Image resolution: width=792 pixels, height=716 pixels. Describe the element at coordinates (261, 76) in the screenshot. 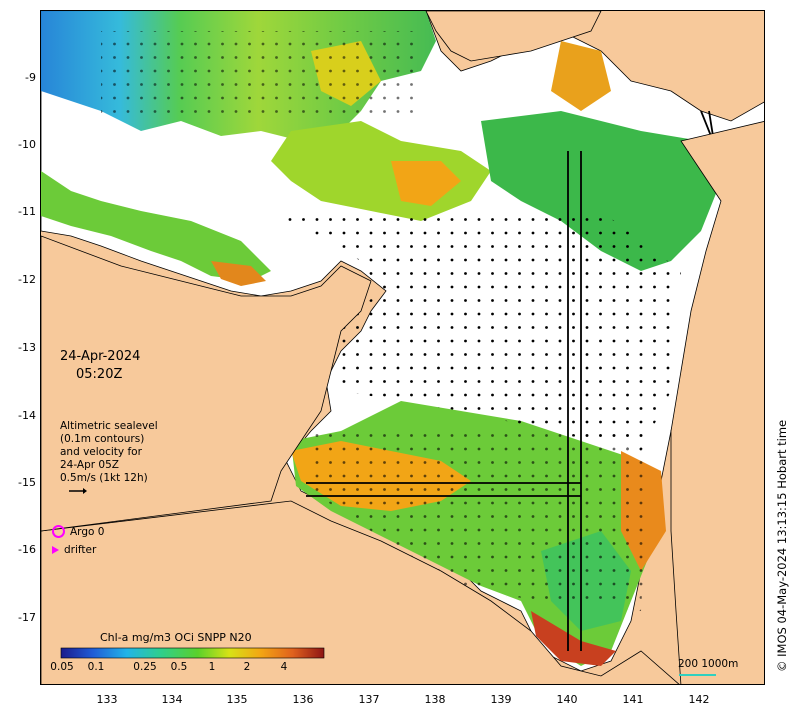

I see `velocity-grid-north` at that location.